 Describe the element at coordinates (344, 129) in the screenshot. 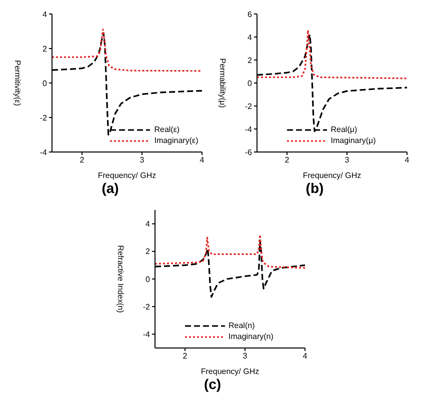

I see `legend-label: Real(μ)` at that location.